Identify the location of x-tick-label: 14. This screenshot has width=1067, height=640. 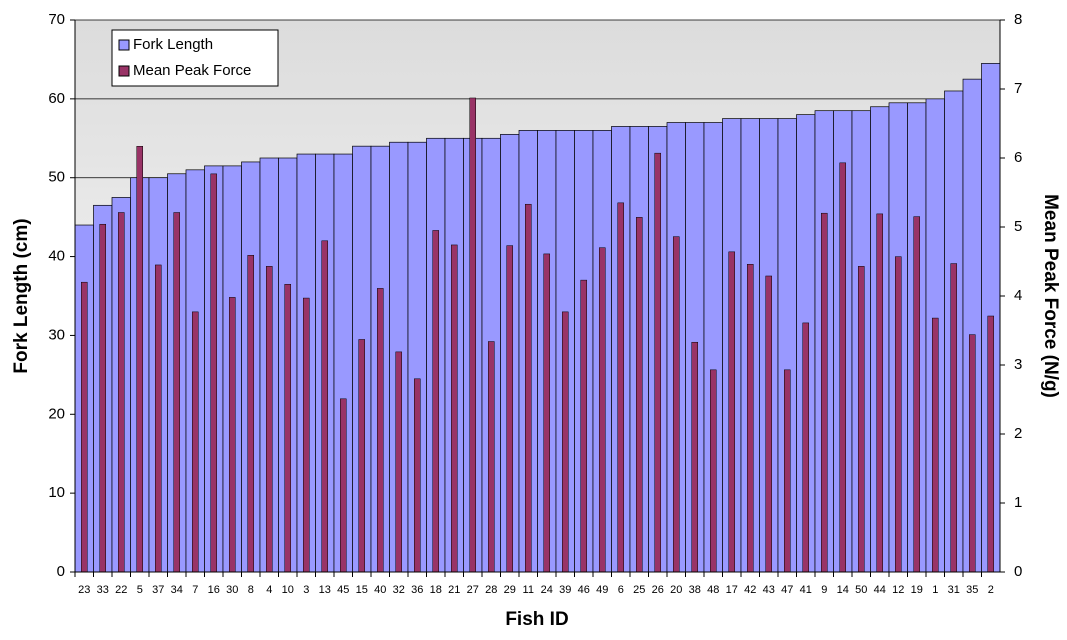
(843, 590).